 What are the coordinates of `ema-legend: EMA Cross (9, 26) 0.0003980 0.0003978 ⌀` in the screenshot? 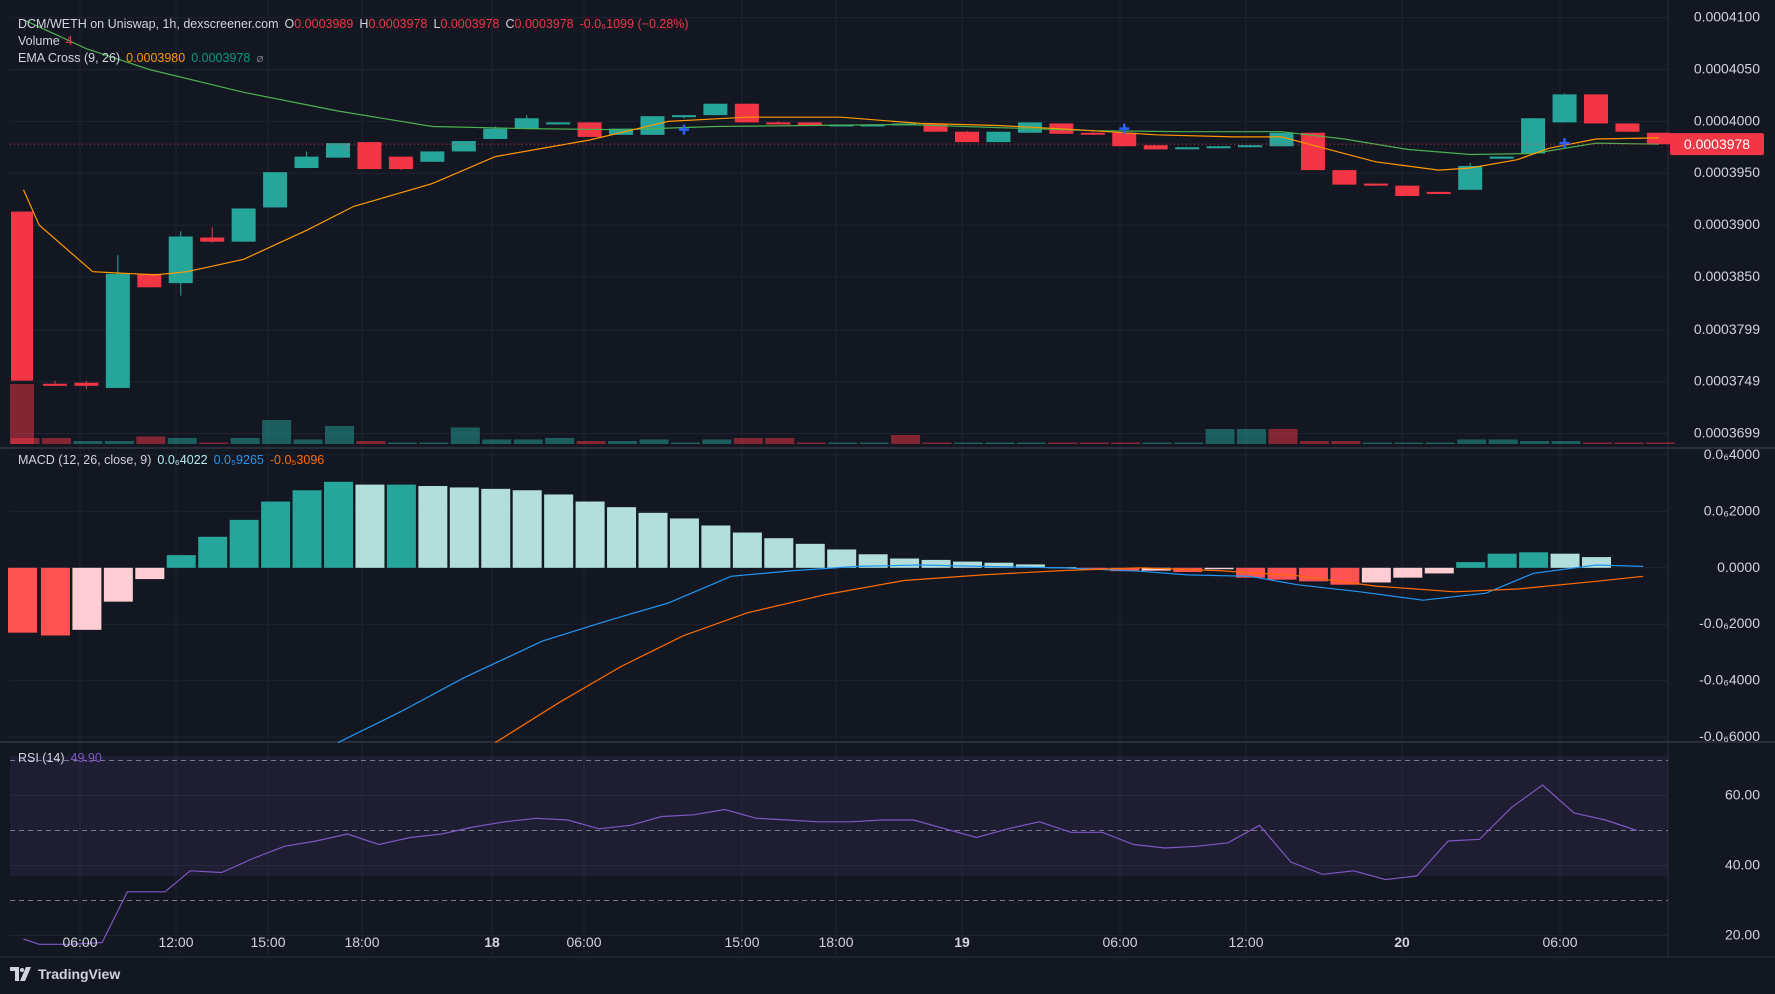 It's located at (141, 58).